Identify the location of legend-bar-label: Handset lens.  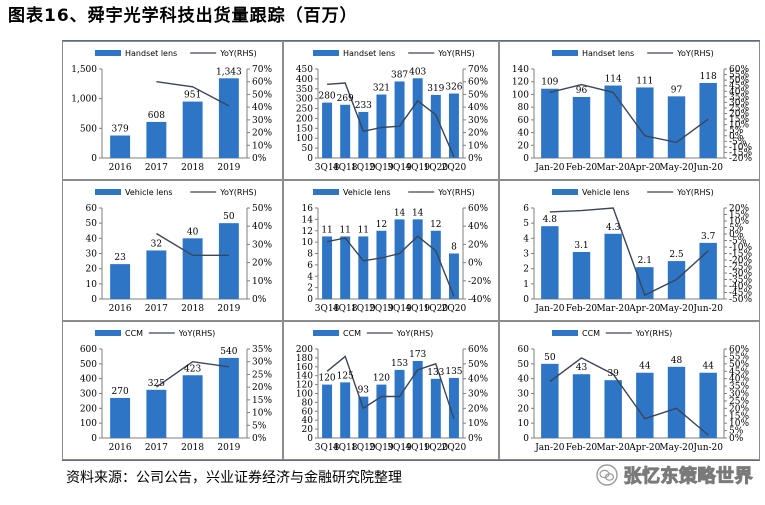
(369, 53).